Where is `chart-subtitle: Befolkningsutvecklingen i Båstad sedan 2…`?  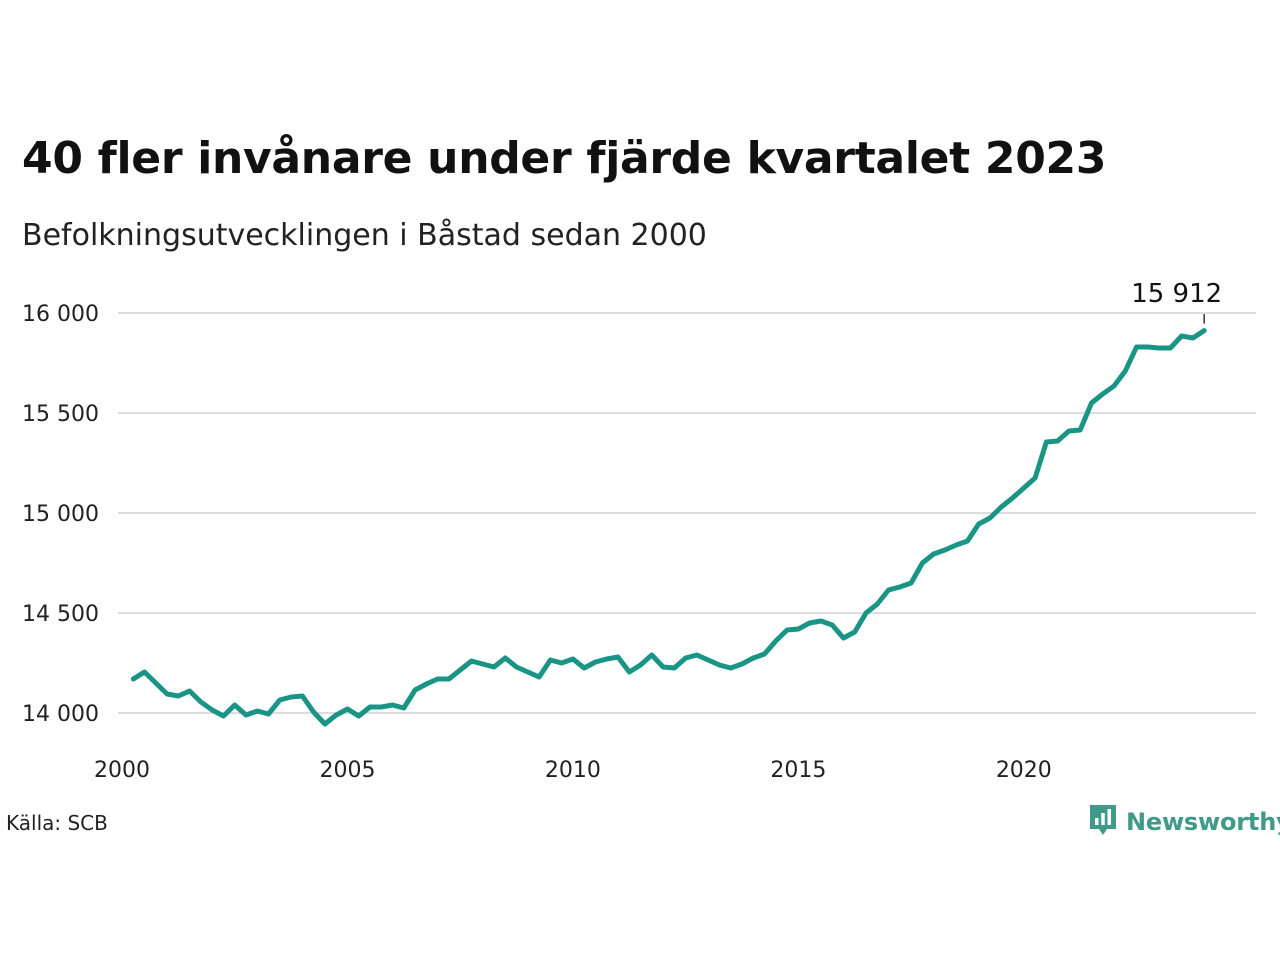
chart-subtitle: Befolkningsutvecklingen i Båstad sedan 2… is located at coordinates (364, 235).